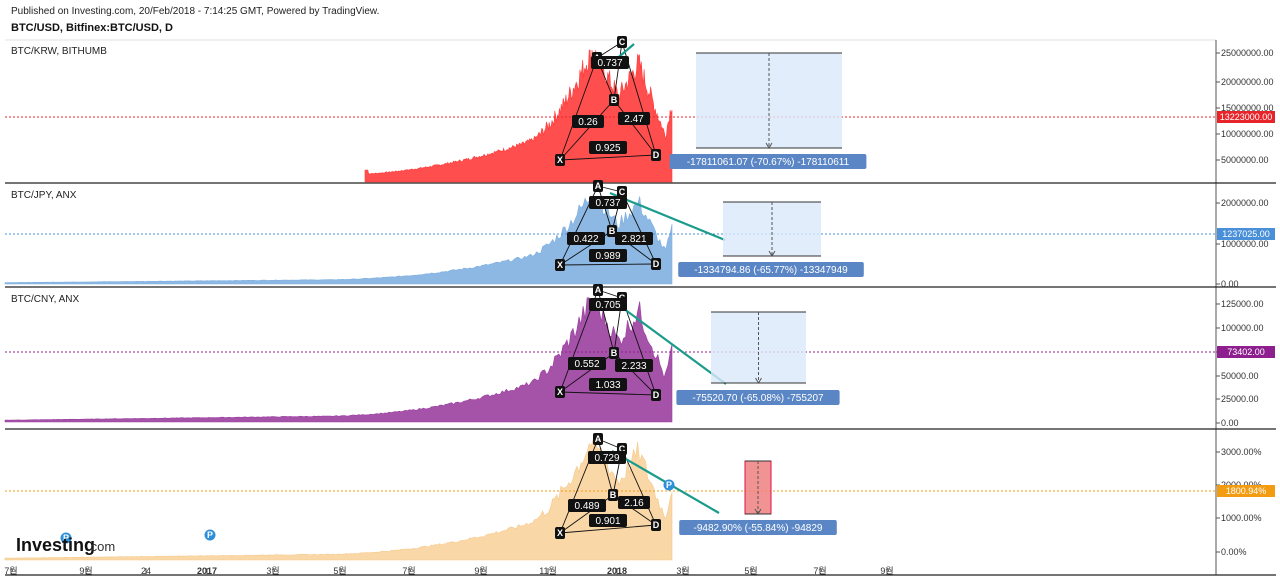 This screenshot has width=1280, height=581. I want to click on y-tick-label: 15000000.00, so click(1247, 108).